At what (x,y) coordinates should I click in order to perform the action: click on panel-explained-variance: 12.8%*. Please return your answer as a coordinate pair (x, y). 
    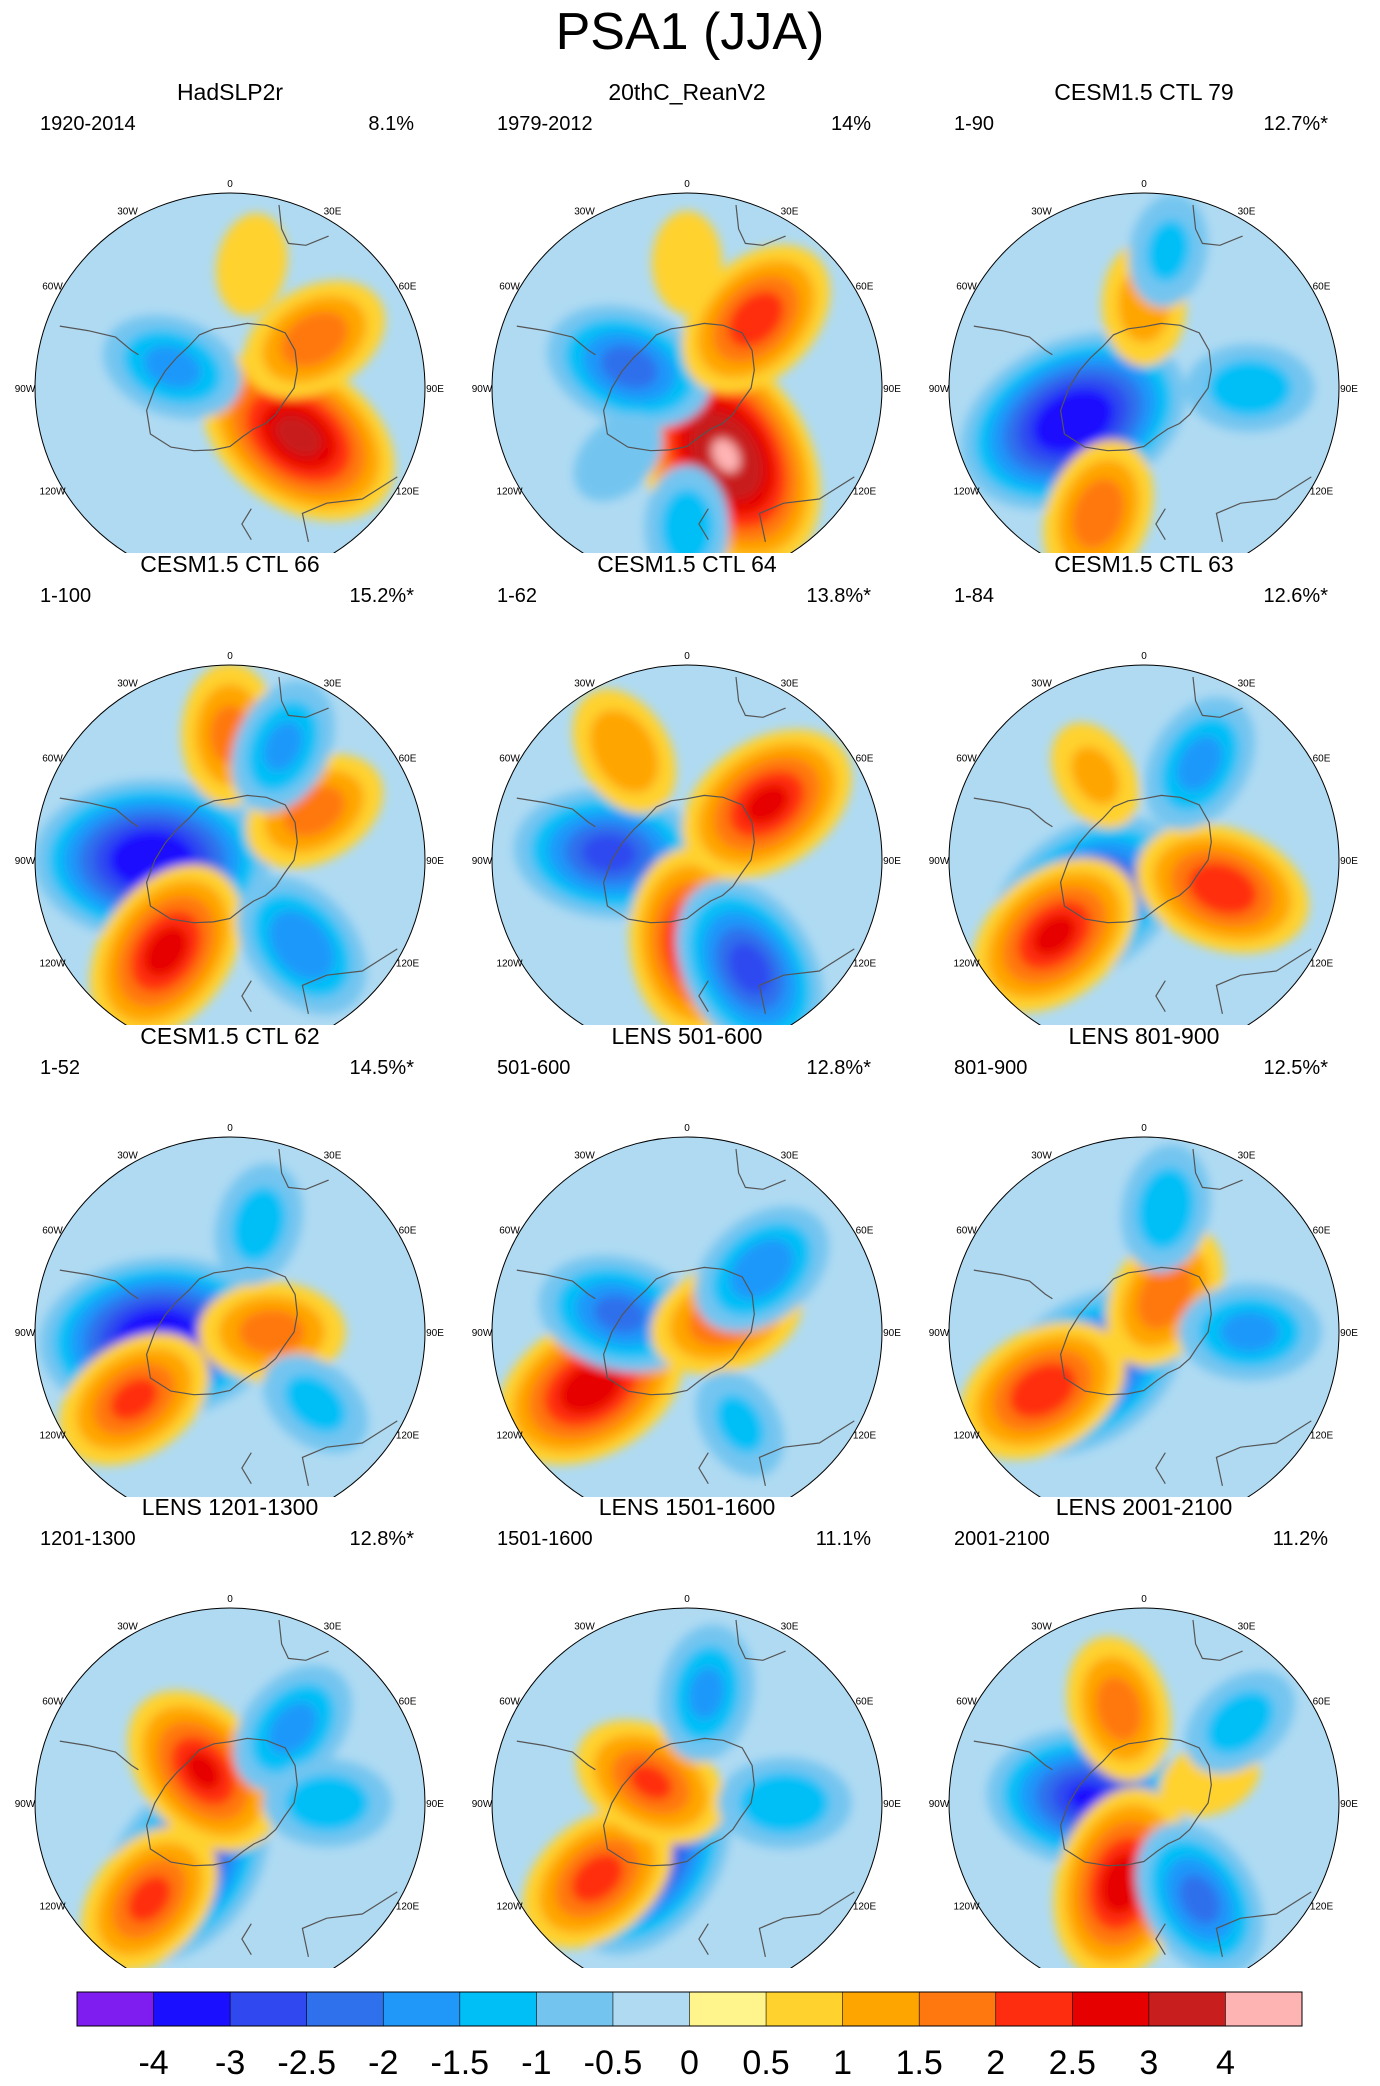
    Looking at the image, I should click on (382, 1539).